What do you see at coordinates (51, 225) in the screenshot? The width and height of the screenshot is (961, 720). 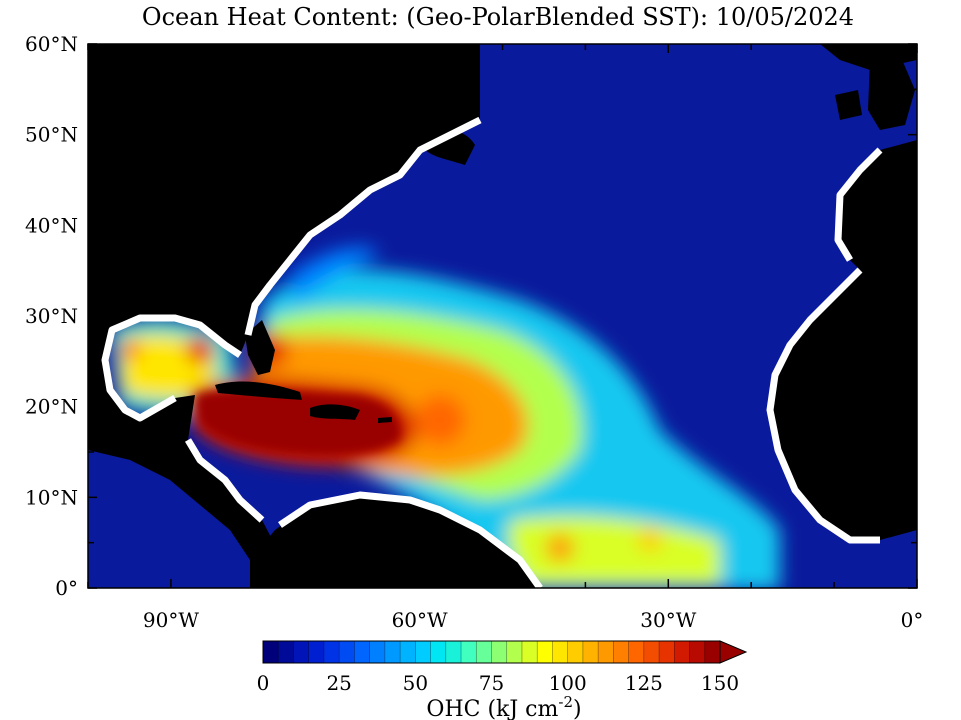 I see `lat-tick-label: 40°N` at bounding box center [51, 225].